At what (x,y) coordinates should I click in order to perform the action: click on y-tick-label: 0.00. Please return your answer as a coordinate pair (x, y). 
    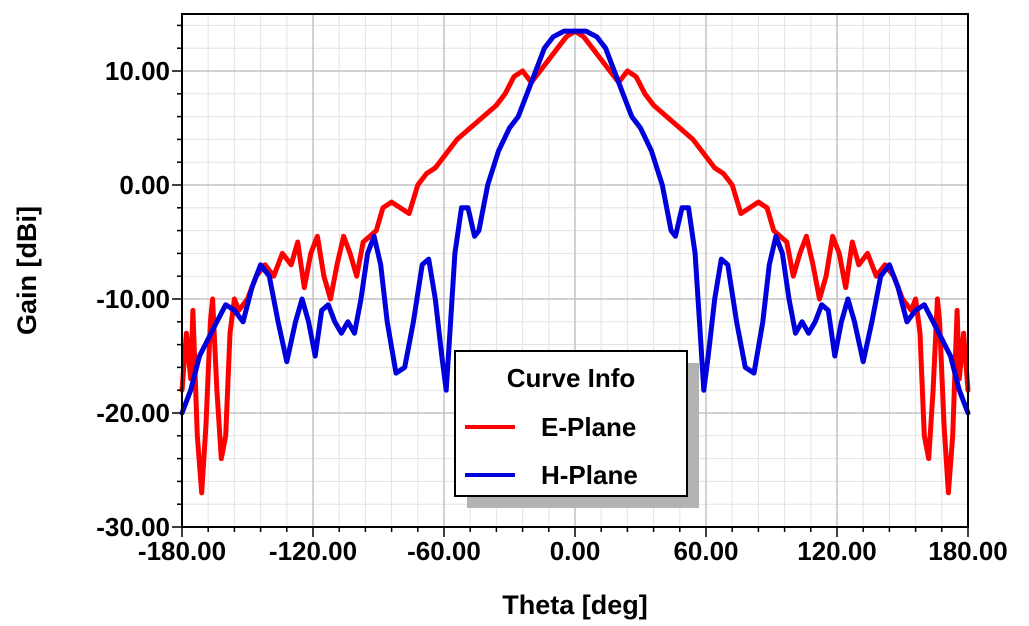
    Looking at the image, I should click on (144, 185).